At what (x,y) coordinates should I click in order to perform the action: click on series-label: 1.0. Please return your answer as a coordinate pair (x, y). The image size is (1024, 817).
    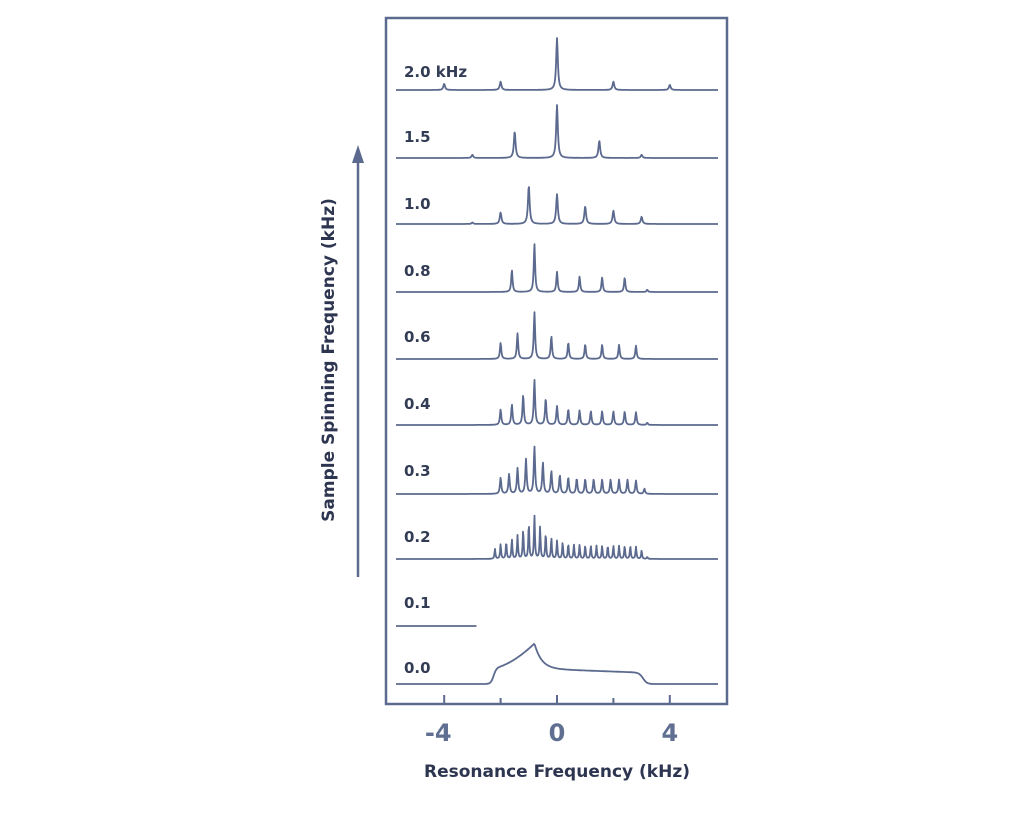
    Looking at the image, I should click on (417, 204).